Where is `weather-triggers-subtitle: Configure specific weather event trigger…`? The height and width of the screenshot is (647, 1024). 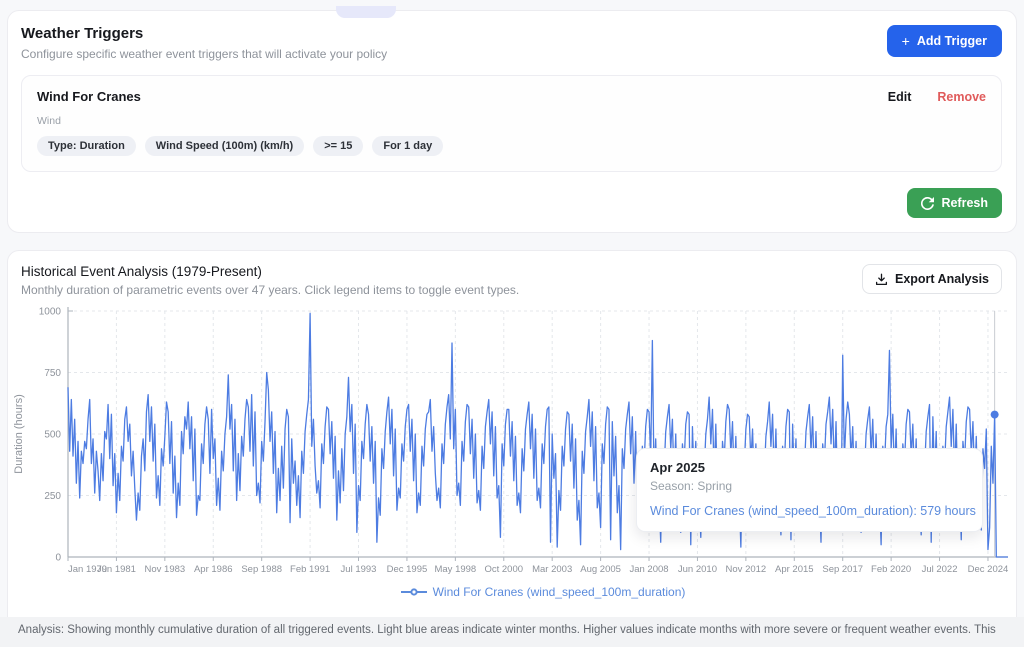 weather-triggers-subtitle: Configure specific weather event trigger… is located at coordinates (204, 54).